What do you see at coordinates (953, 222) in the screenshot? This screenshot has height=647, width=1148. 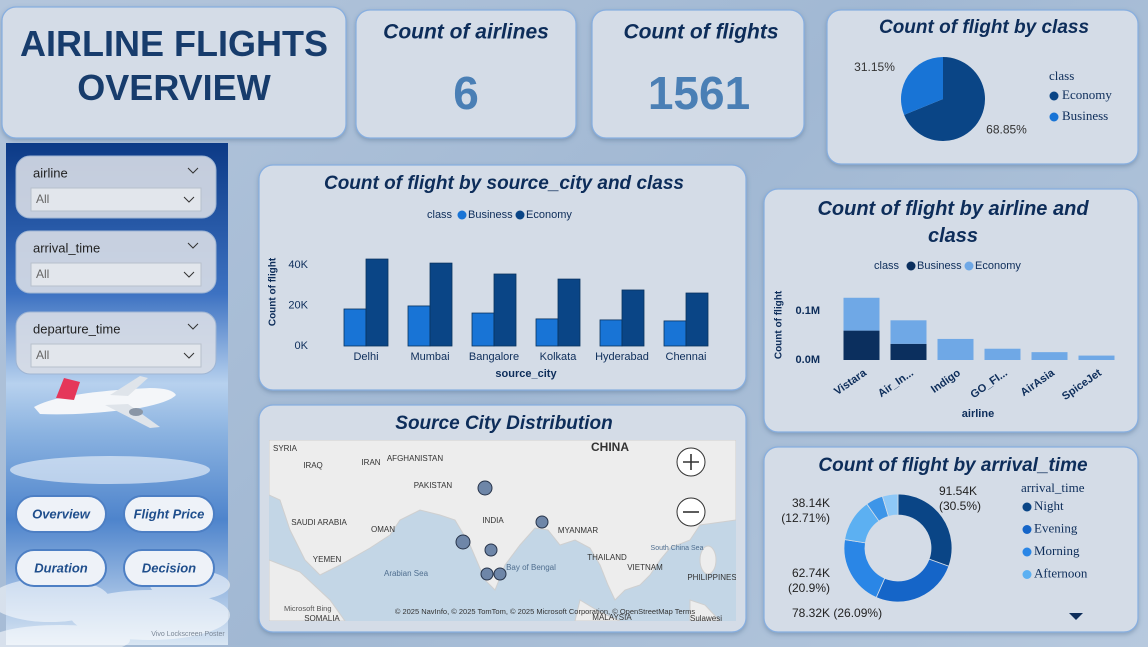 I see `chart-title: Count of flight by airline and class` at bounding box center [953, 222].